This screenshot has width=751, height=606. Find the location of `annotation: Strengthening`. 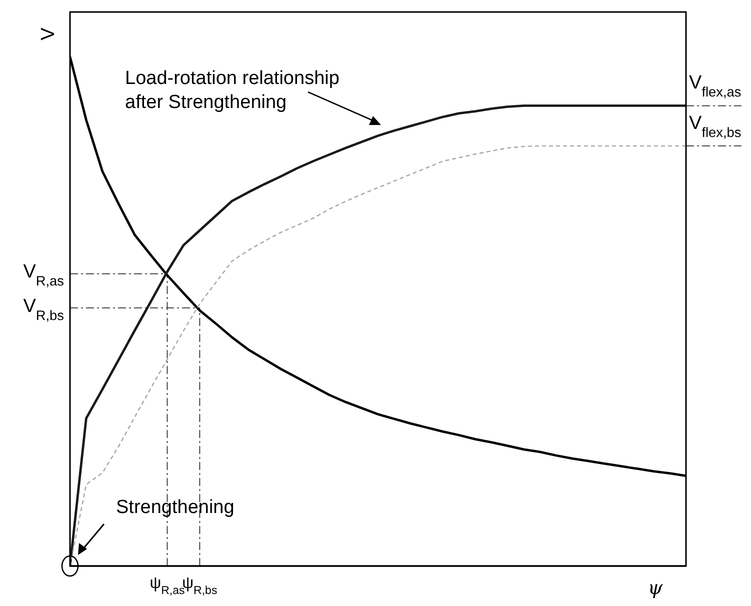

annotation: Strengthening is located at coordinates (175, 507).